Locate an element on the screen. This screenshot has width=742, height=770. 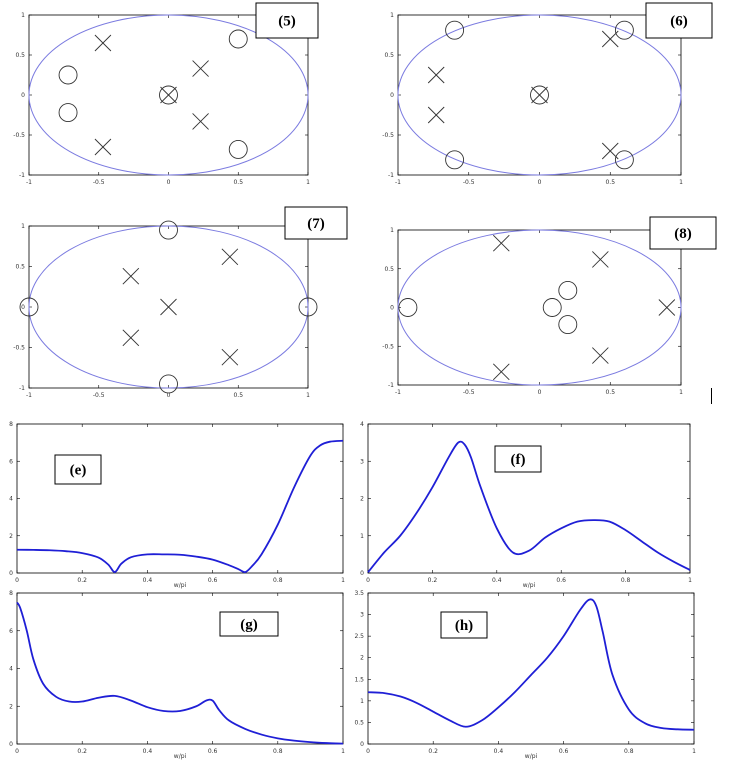
panel-label-box: (g) is located at coordinates (249, 624).